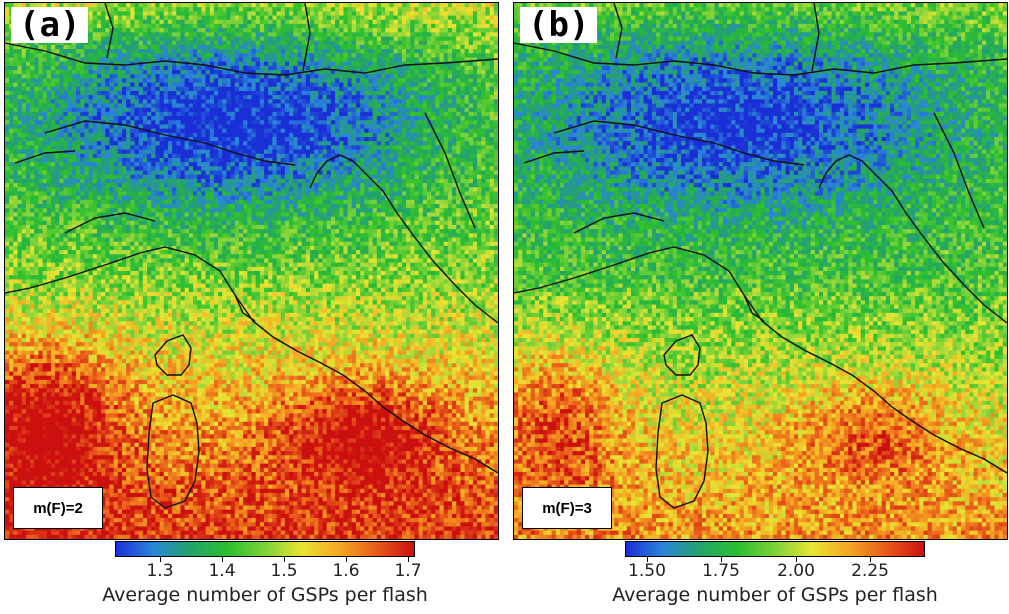 The image size is (1009, 614). What do you see at coordinates (559, 25) in the screenshot?
I see `panel-label-b: (b)` at bounding box center [559, 25].